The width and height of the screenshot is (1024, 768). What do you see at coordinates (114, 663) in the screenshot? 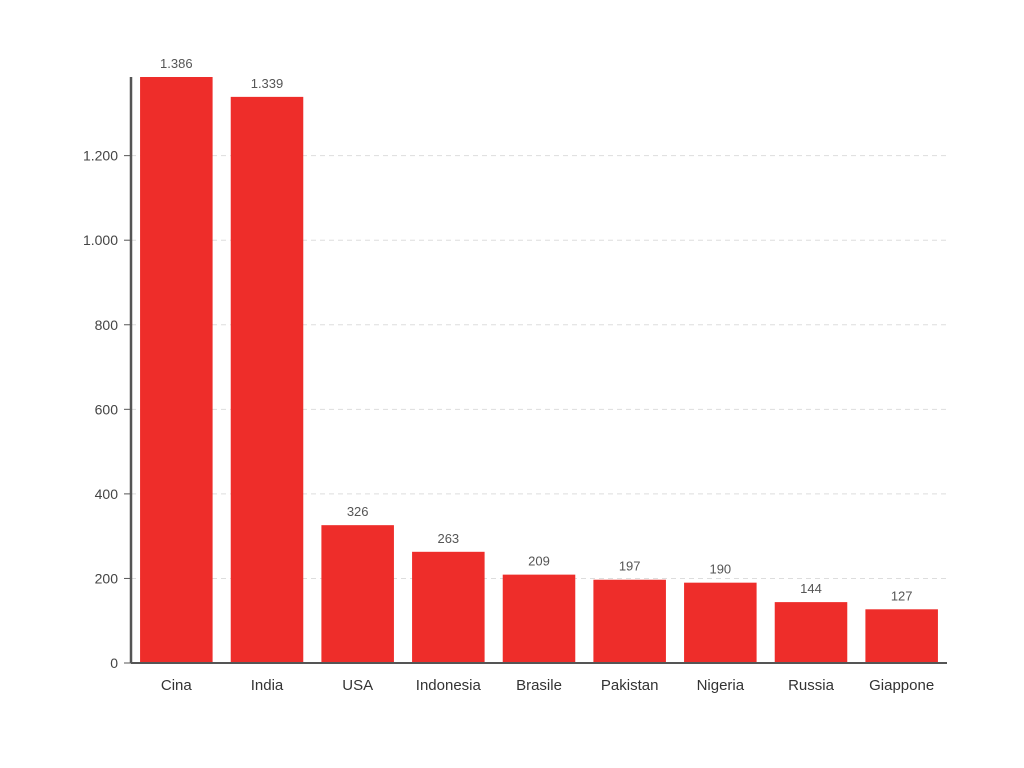
I see `y-tick-label: 0` at bounding box center [114, 663].